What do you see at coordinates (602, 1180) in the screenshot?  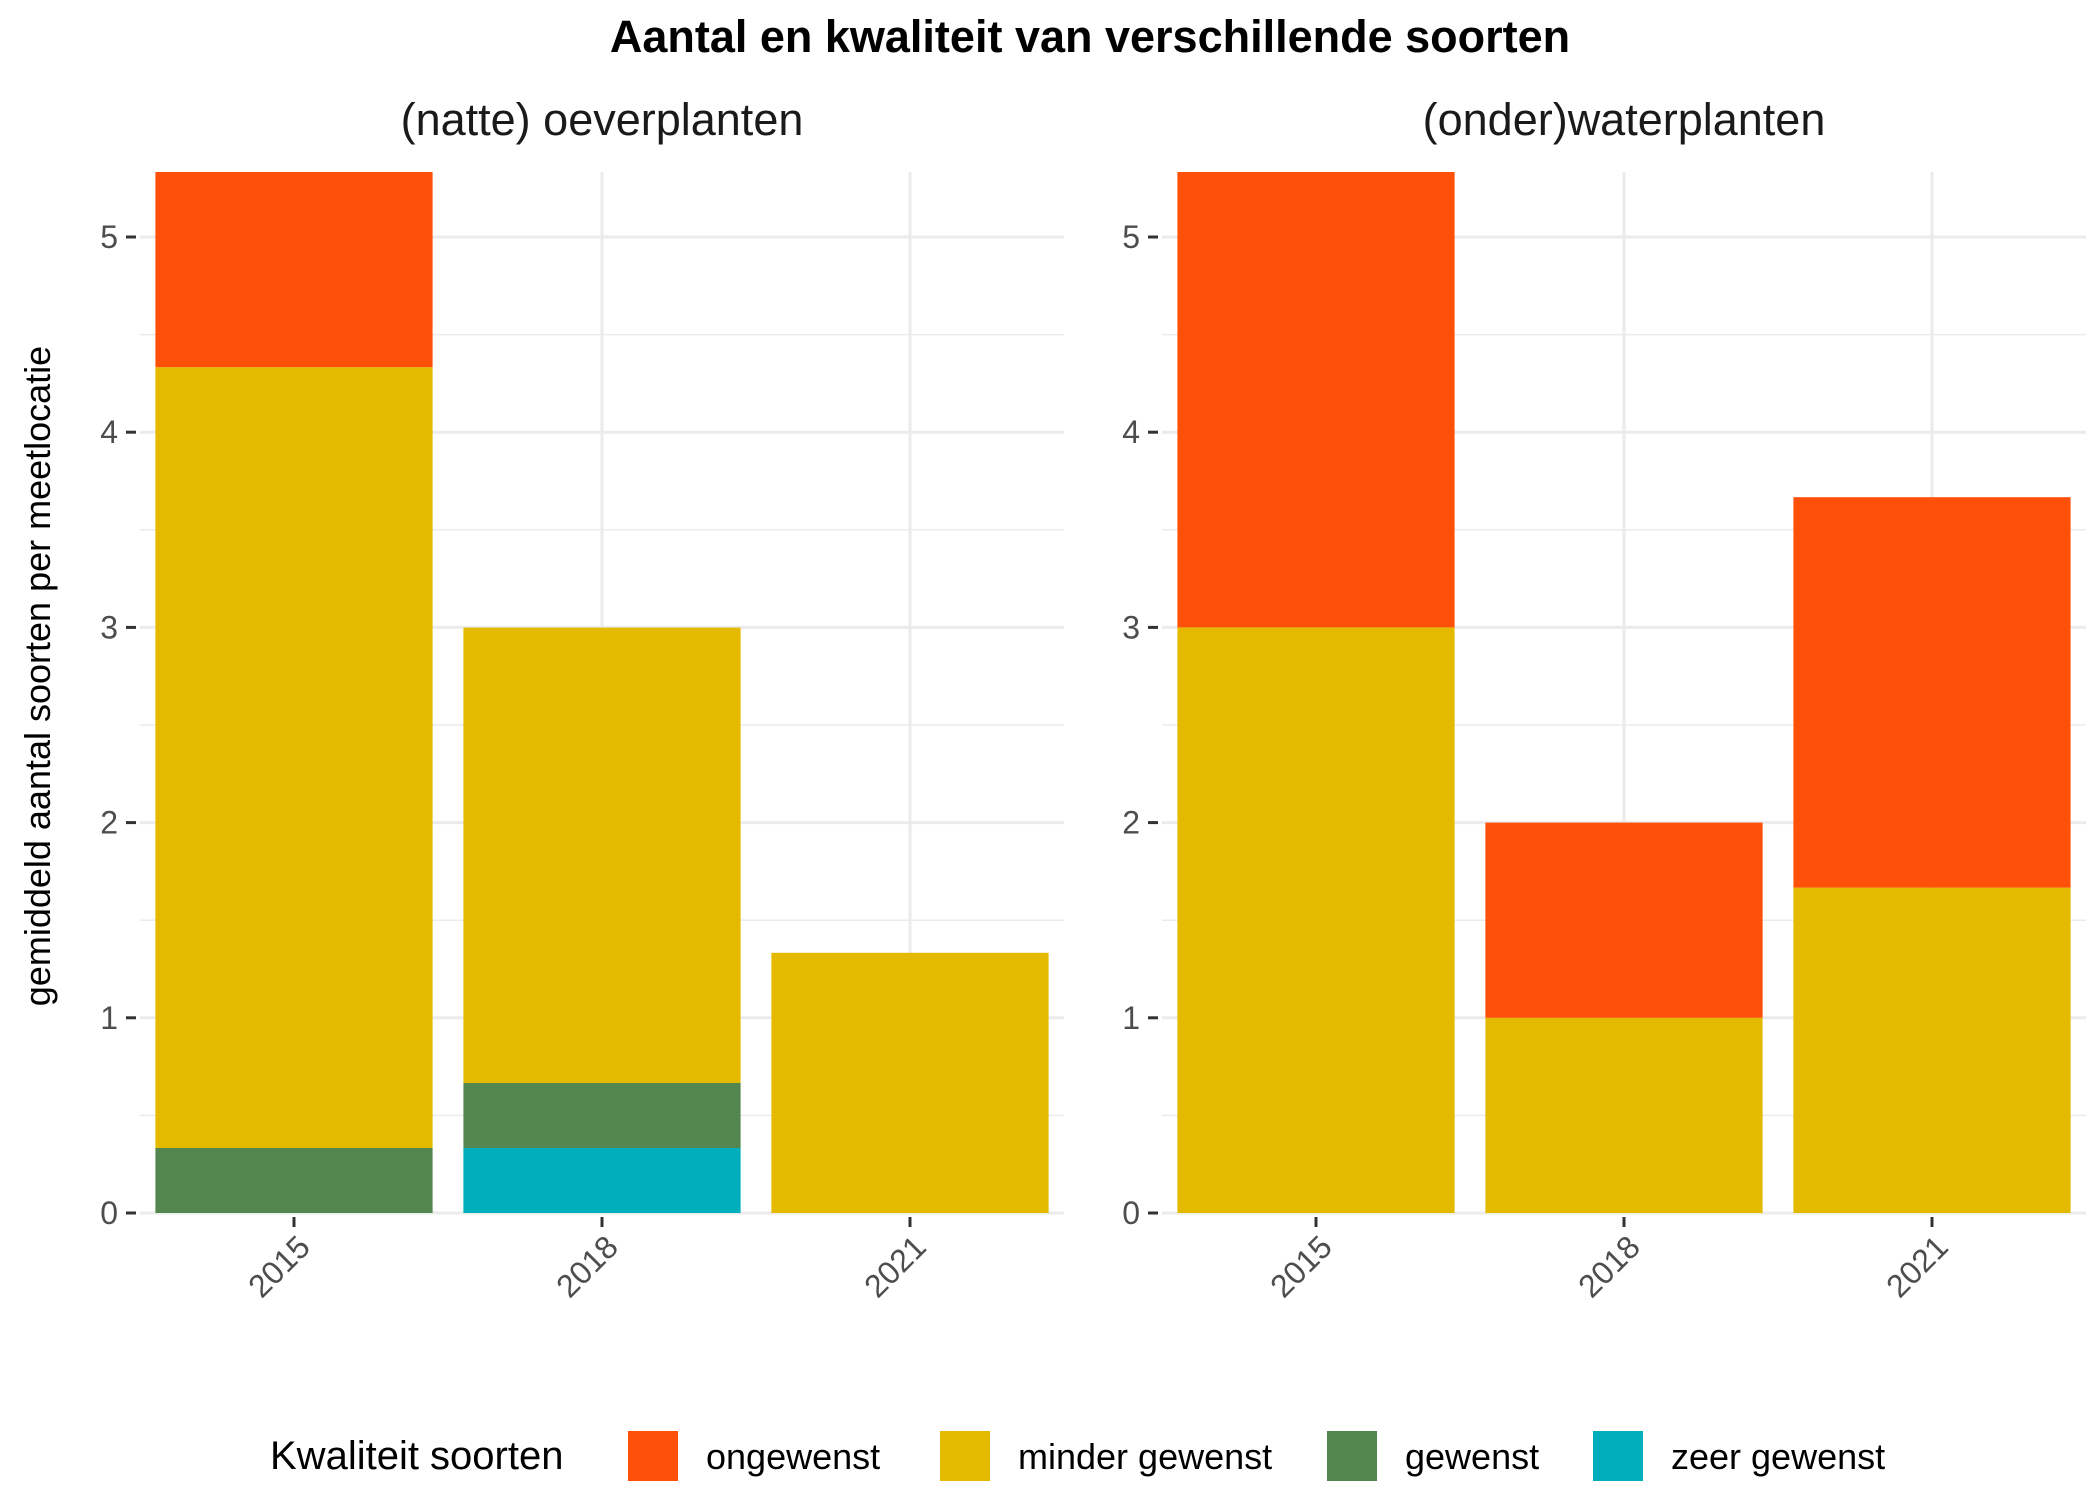 I see `bar-zeer-2018` at bounding box center [602, 1180].